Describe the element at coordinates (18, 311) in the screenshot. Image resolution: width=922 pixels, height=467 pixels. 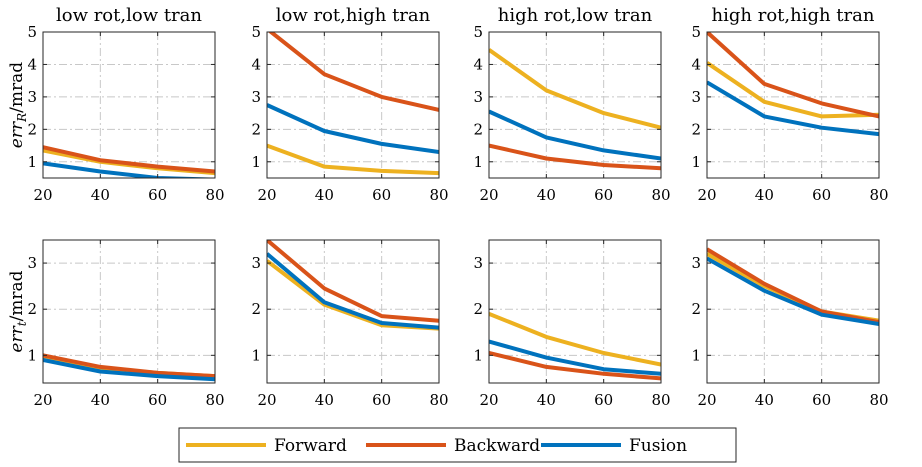
I see `y-axis-label: errt/mrad` at that location.